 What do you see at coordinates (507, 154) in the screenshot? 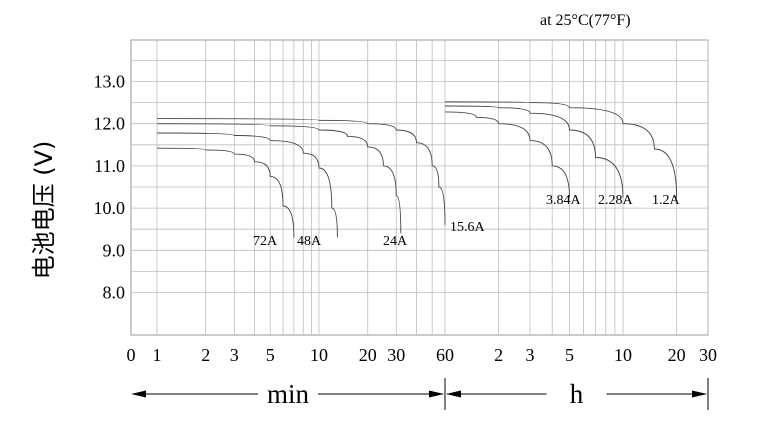
I see `curve-3-84a` at bounding box center [507, 154].